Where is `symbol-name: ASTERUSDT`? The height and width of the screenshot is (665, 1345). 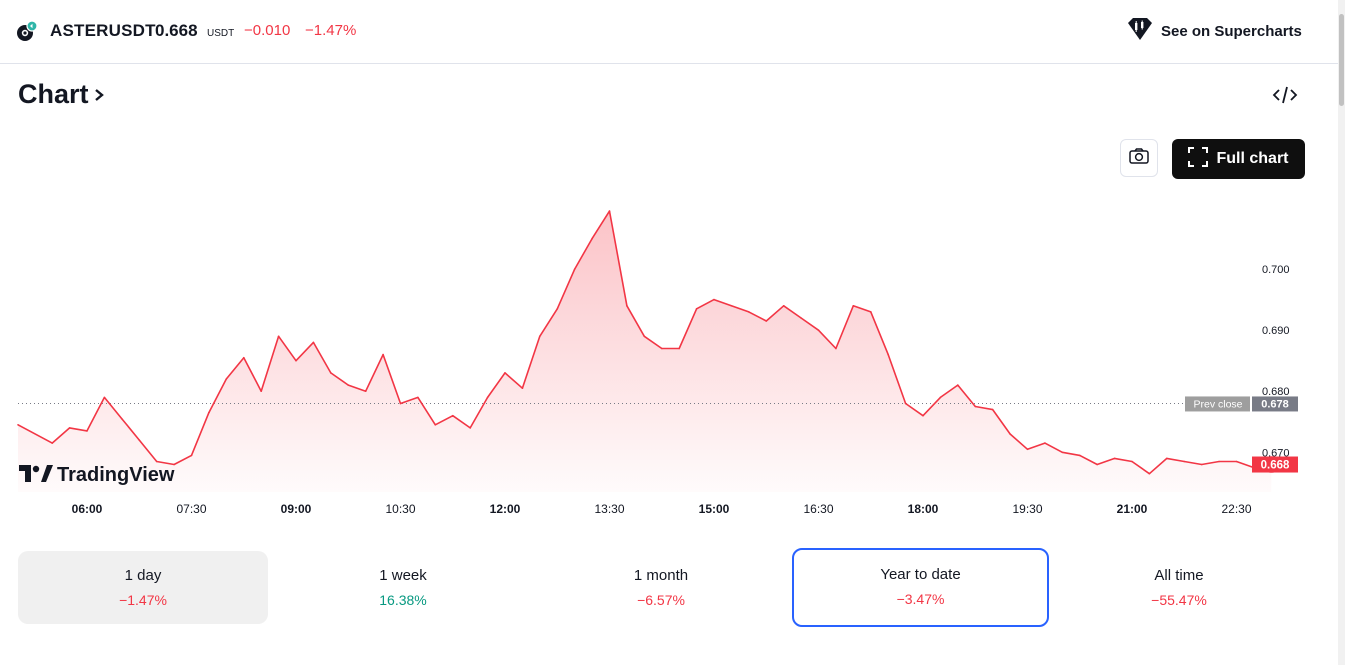
symbol-name: ASTERUSDT is located at coordinates (103, 30).